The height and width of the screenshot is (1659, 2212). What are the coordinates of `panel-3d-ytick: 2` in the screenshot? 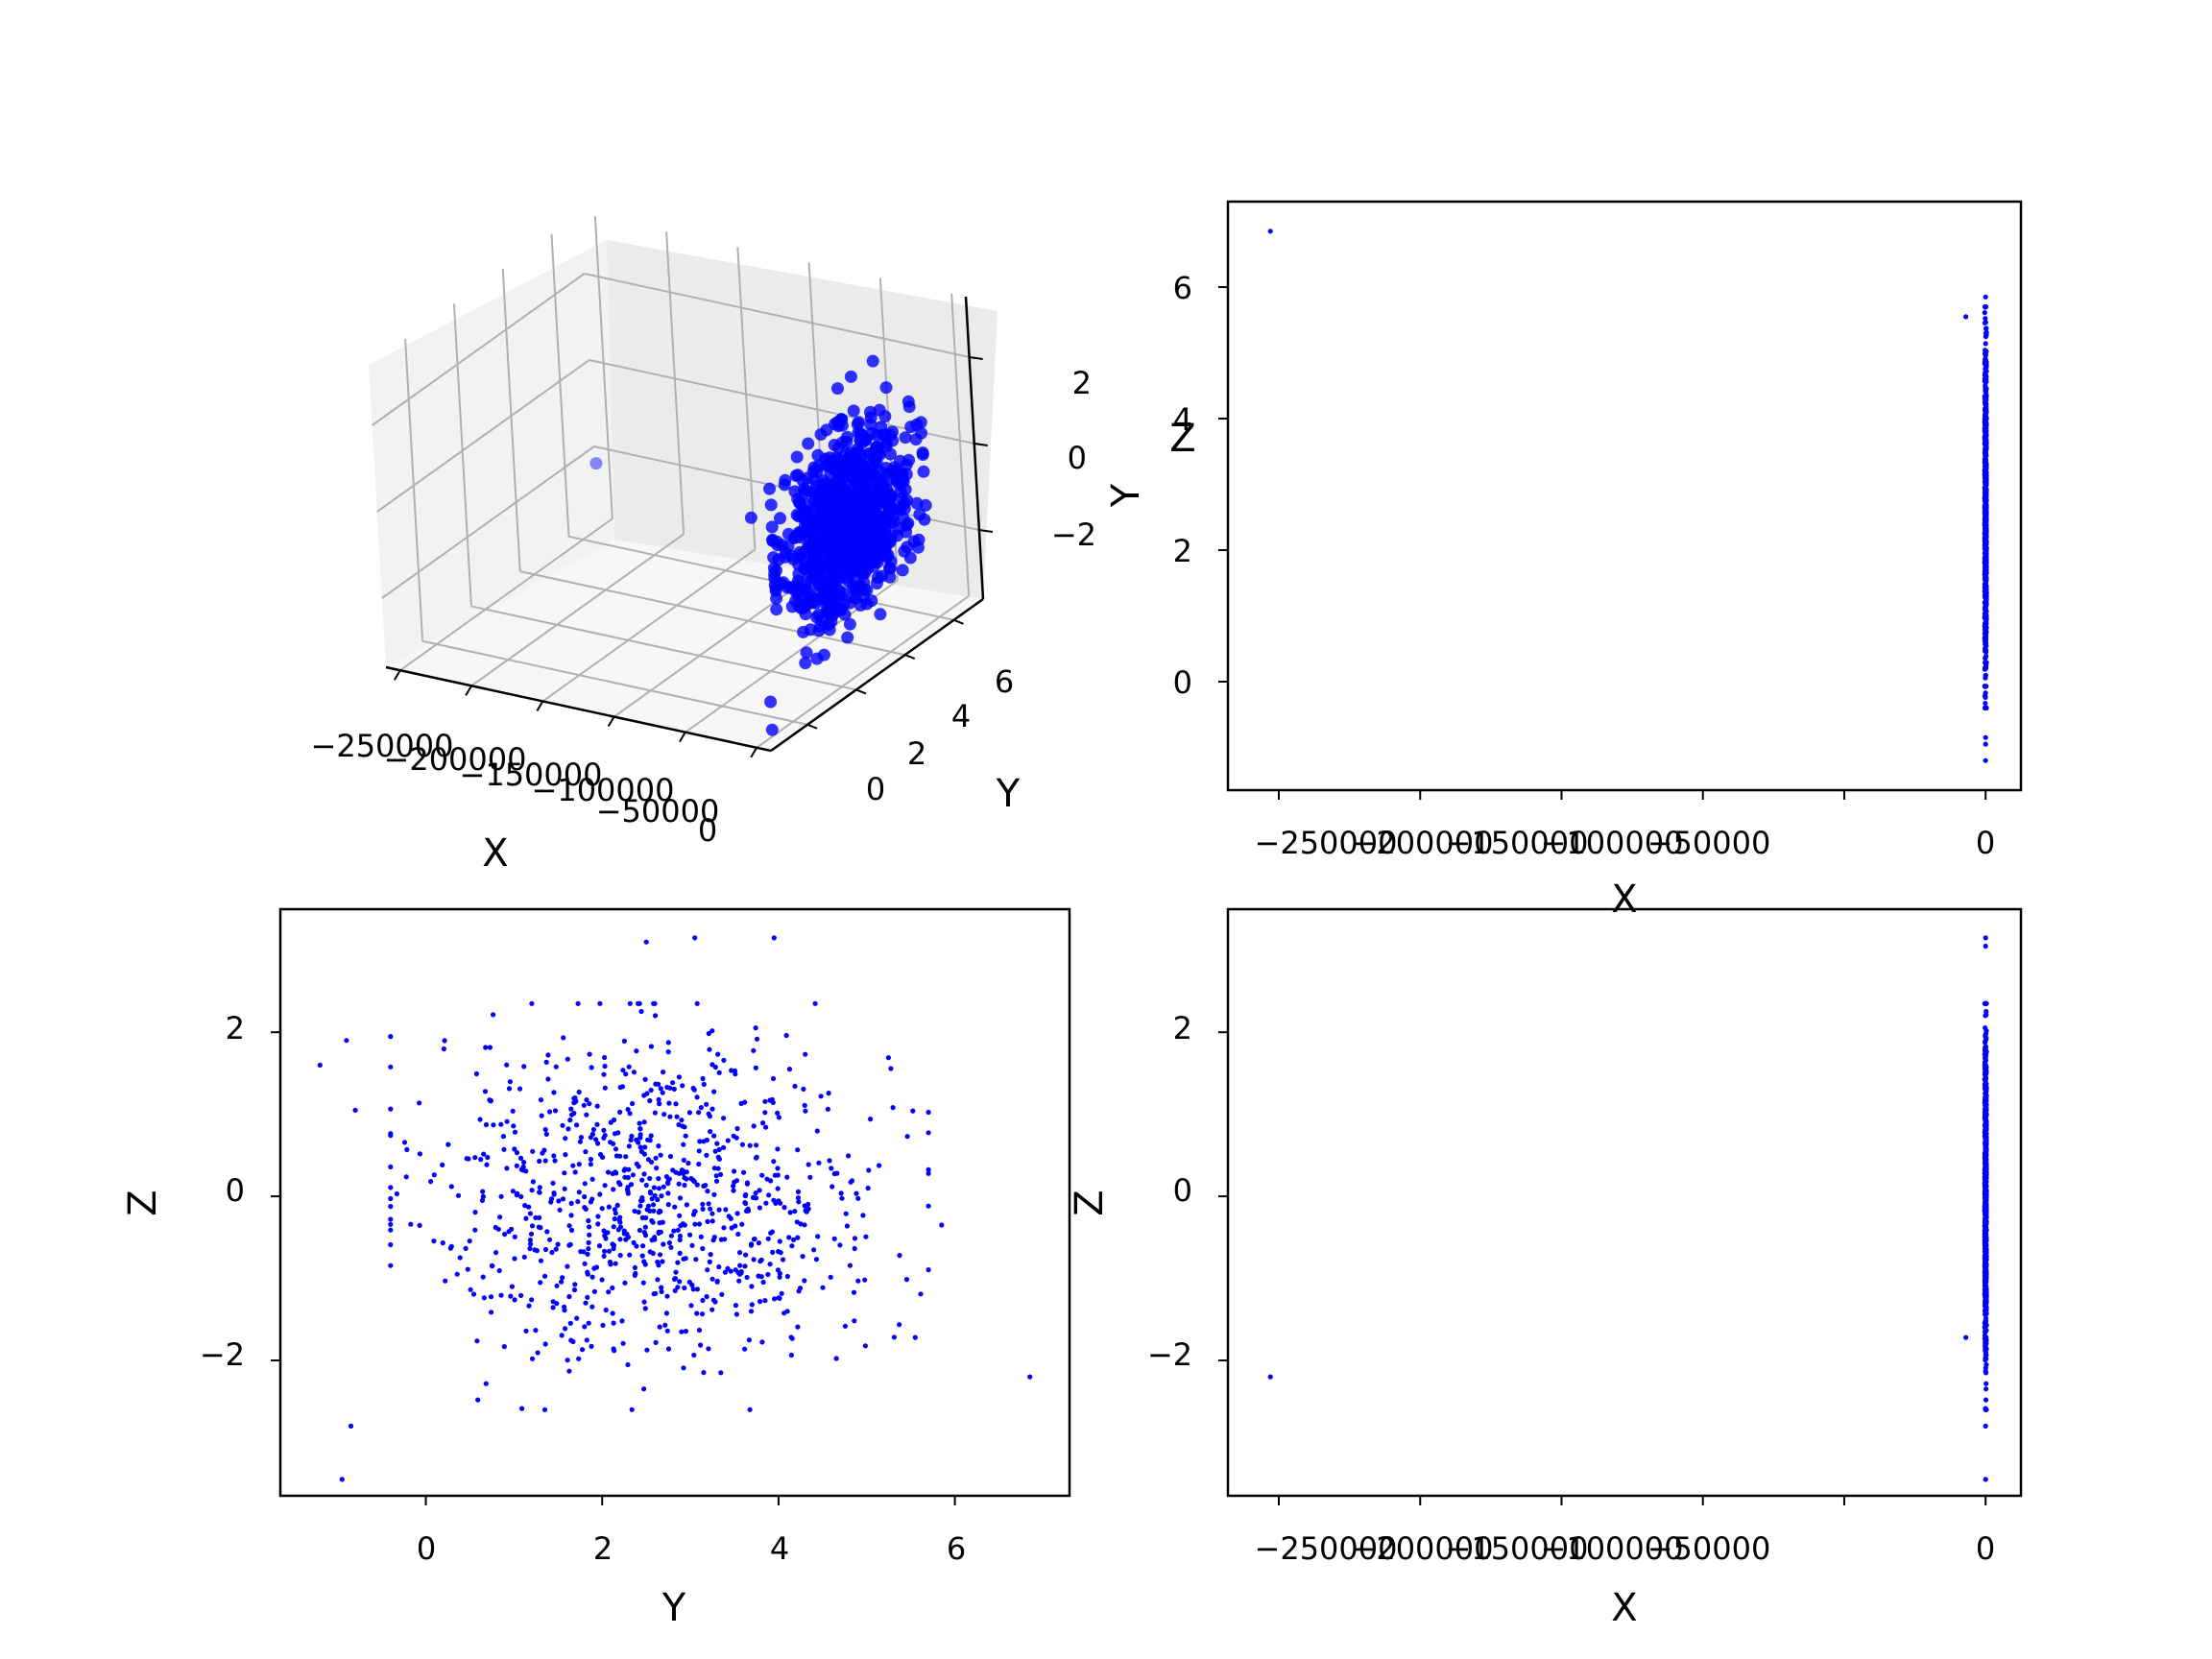 It's located at (916, 753).